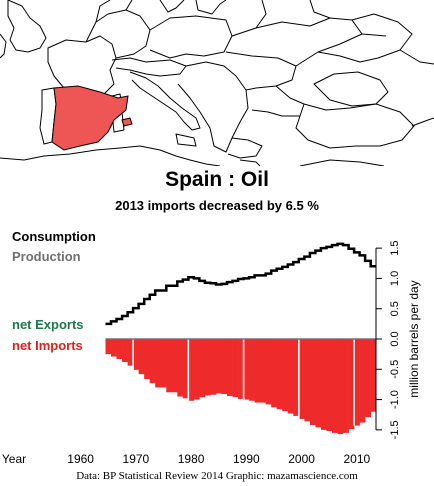  I want to click on y-tick-label: -1.5, so click(395, 429).